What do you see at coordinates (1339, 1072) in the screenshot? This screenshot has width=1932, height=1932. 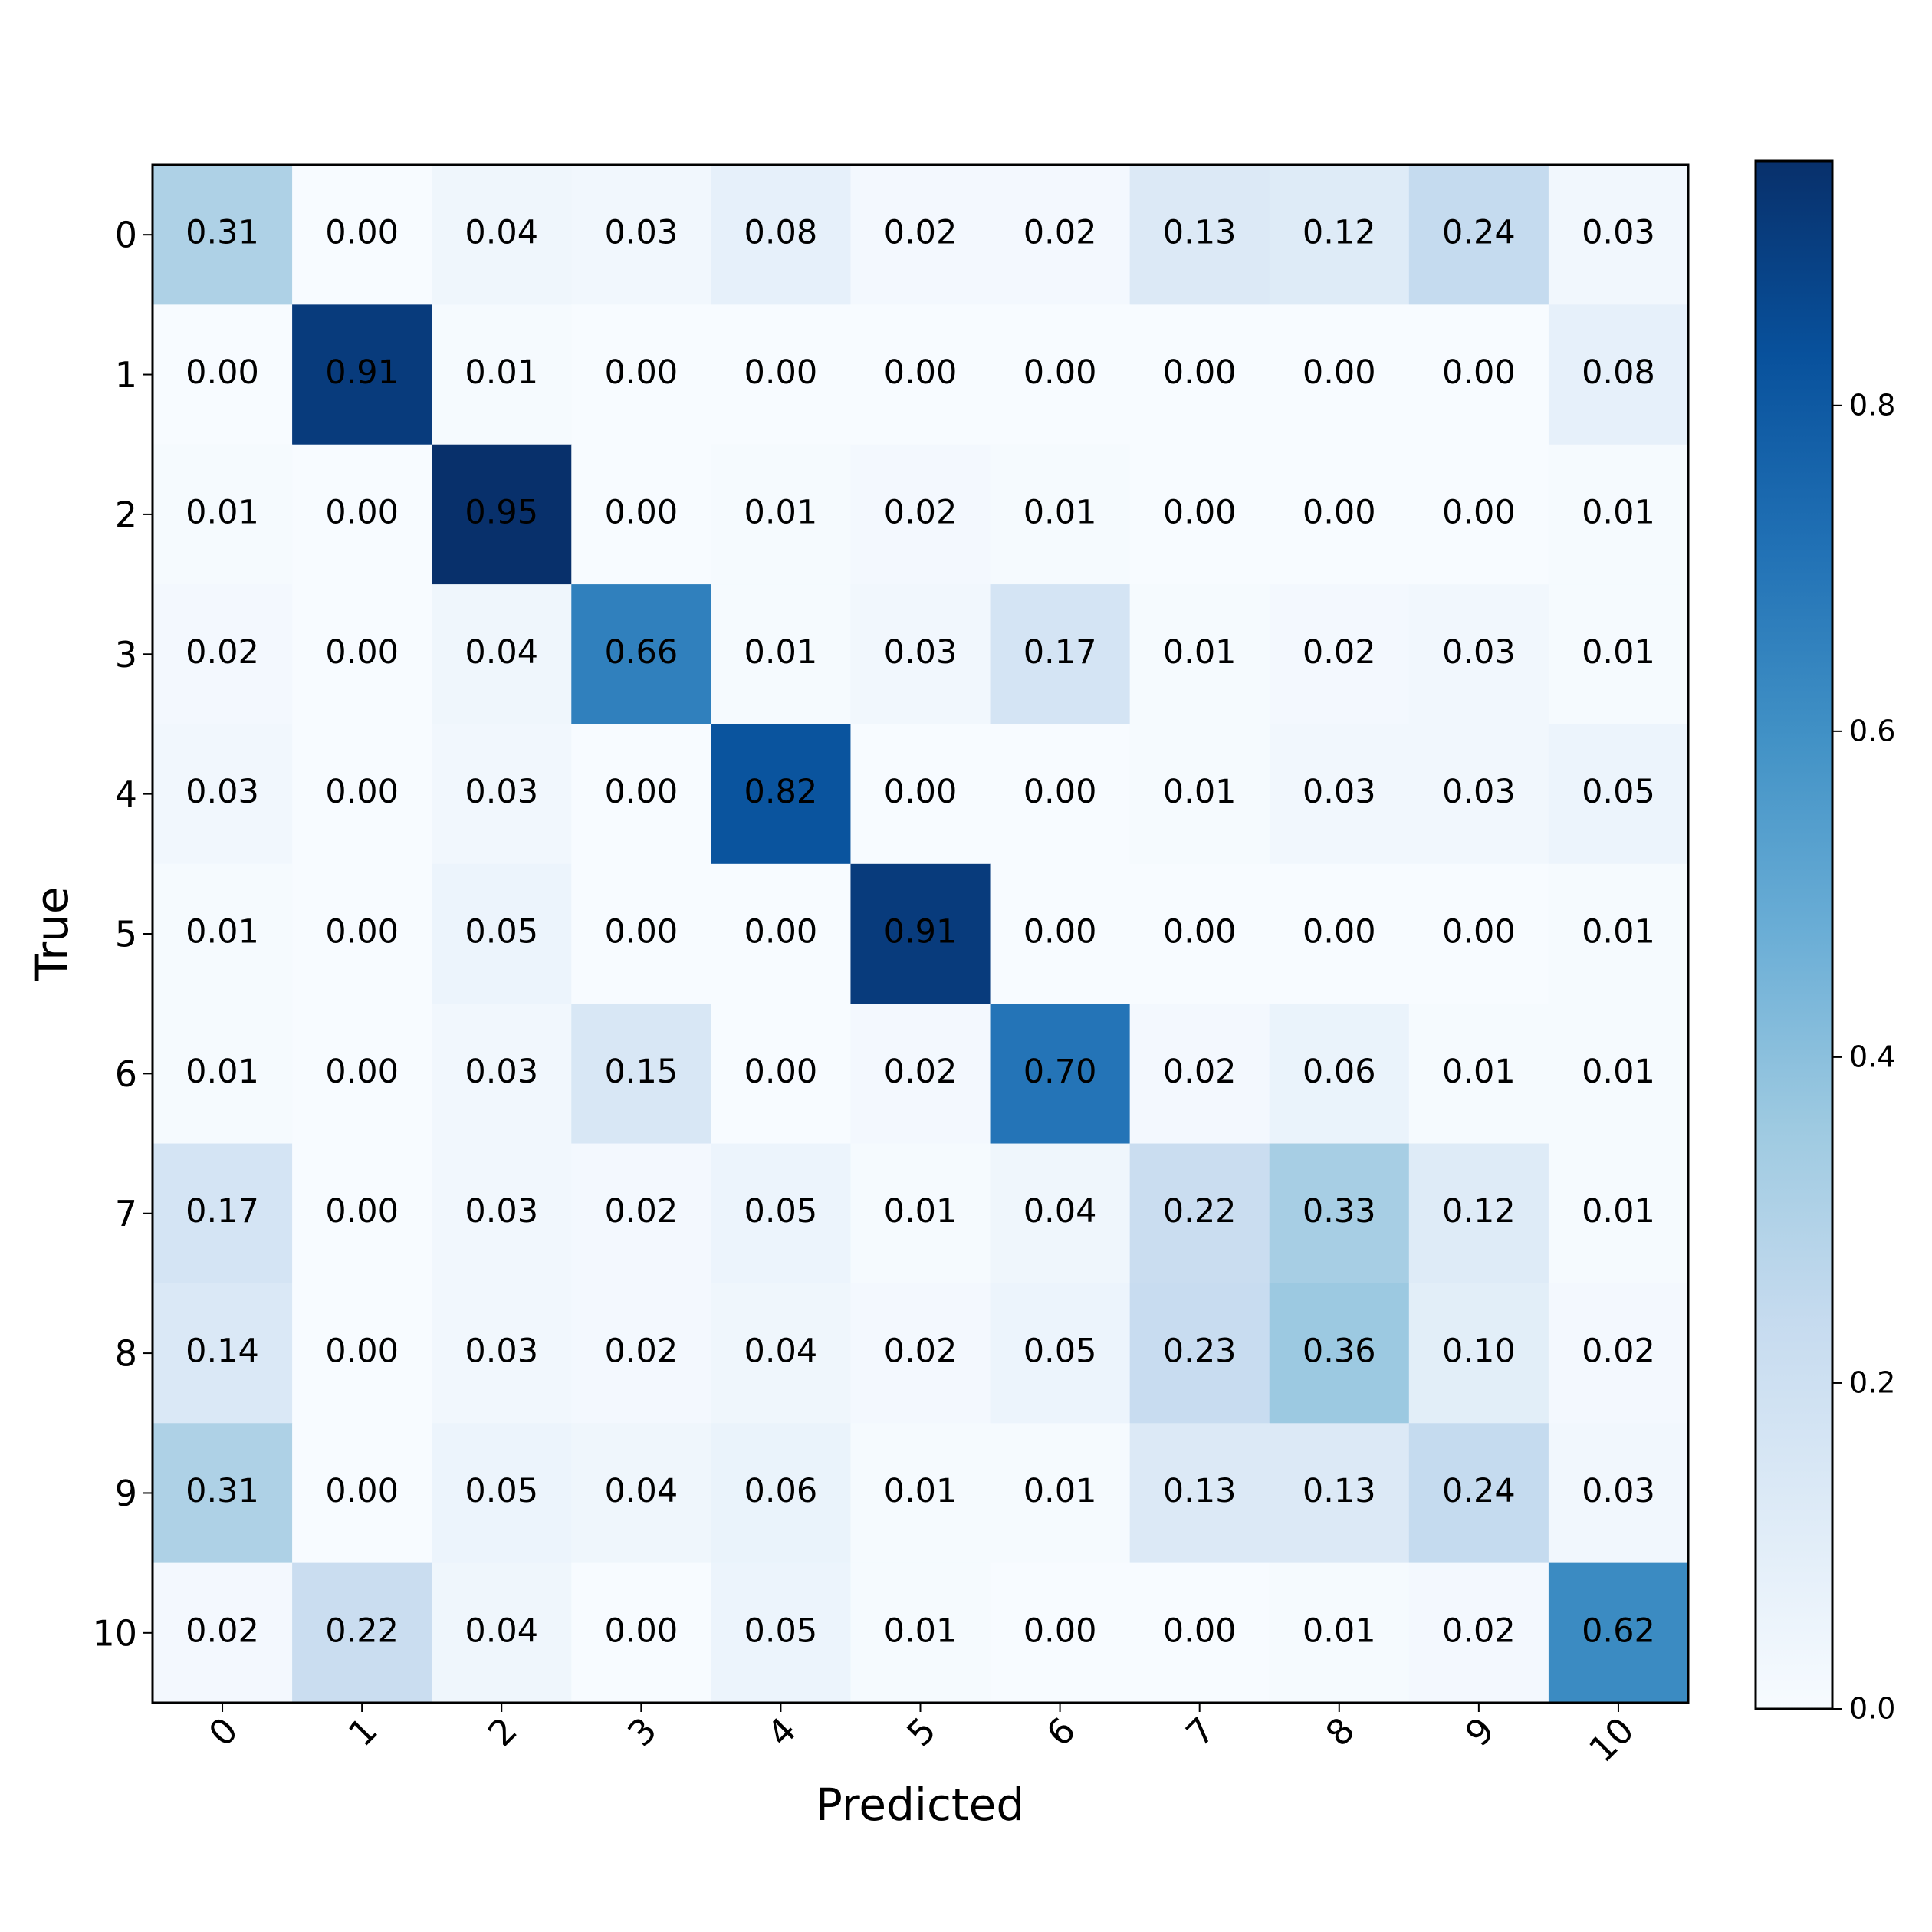 I see `cell-label: 0.06` at bounding box center [1339, 1072].